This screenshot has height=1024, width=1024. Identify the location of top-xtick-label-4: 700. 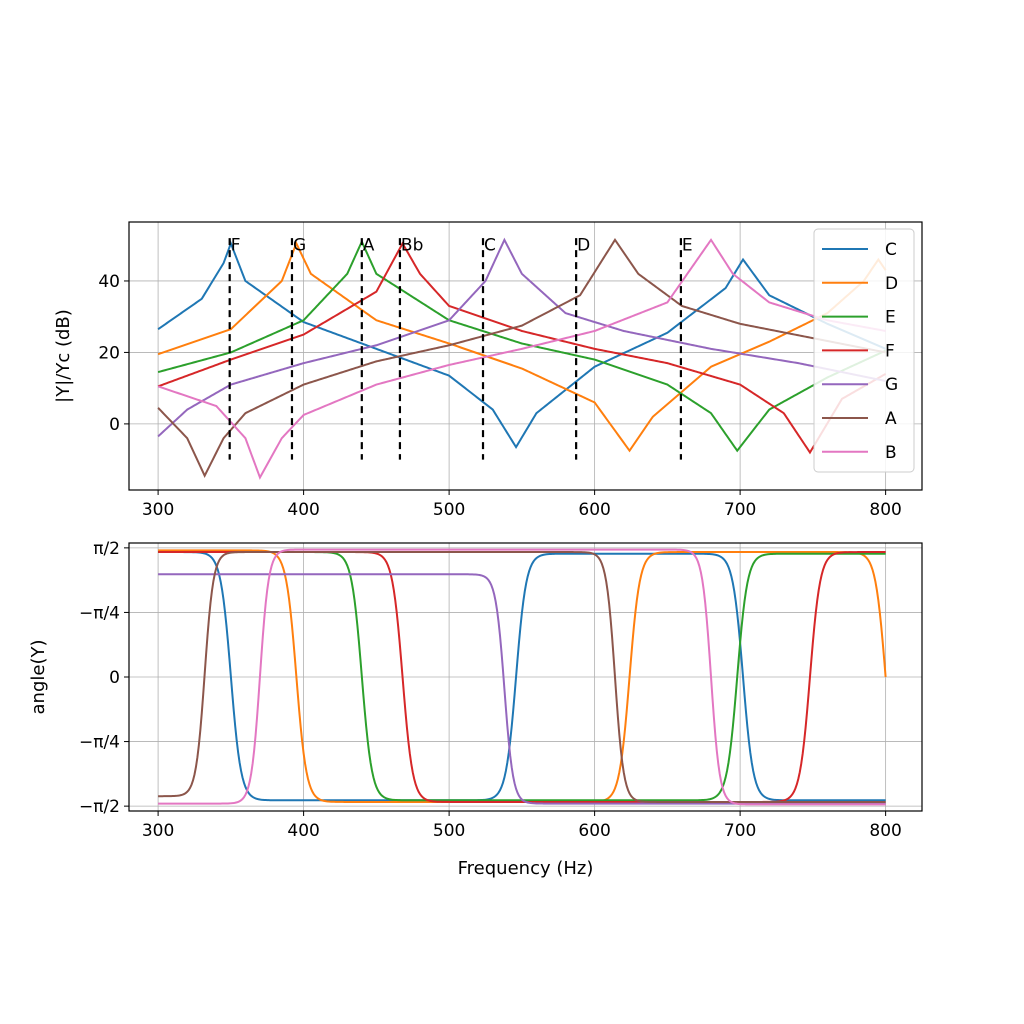
(740, 510).